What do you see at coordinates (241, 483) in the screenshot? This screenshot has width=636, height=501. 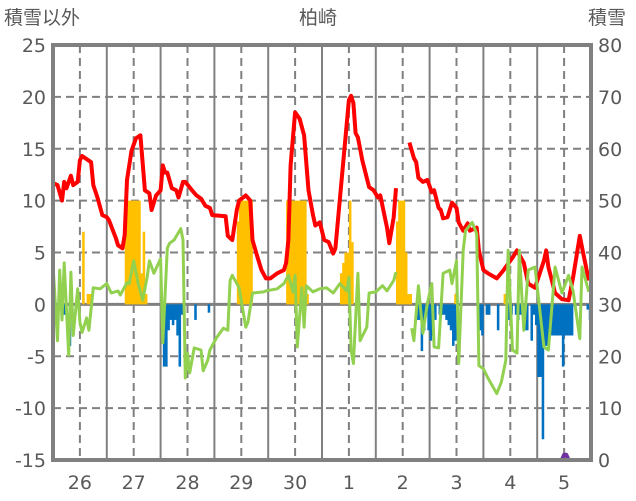 I see `x-tick-label: 29` at bounding box center [241, 483].